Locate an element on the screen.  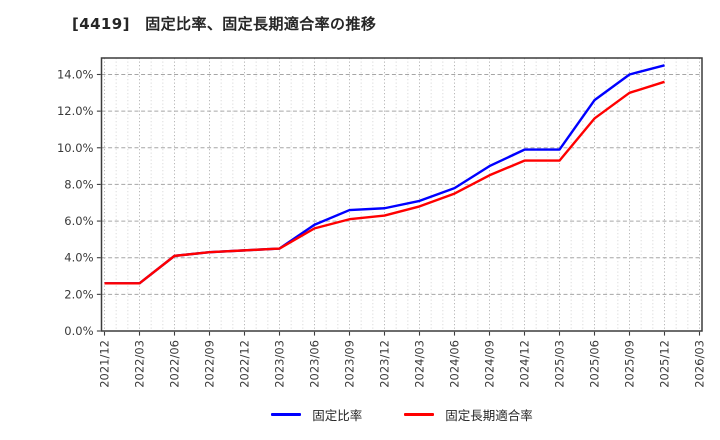
y-tick-label: 8.0% is located at coordinates (78, 184).